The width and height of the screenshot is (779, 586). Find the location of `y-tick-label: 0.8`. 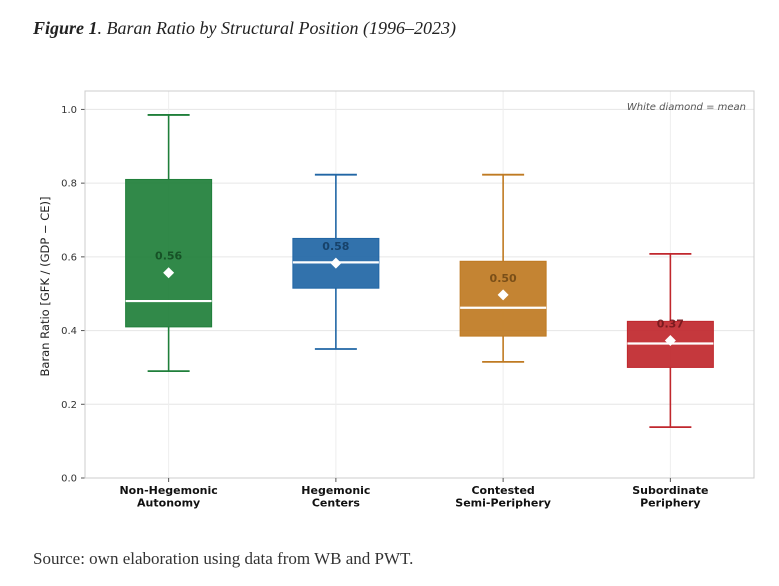

y-tick-label: 0.8 is located at coordinates (69, 184).